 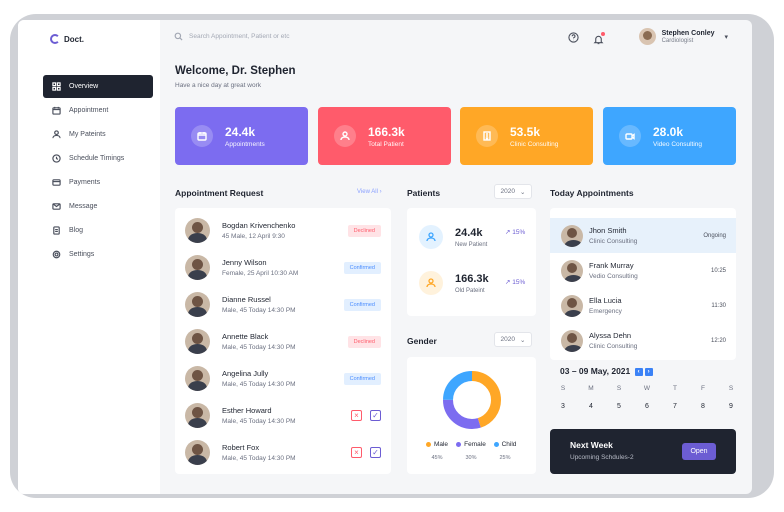 I want to click on gender-title: Gender, so click(x=422, y=341).